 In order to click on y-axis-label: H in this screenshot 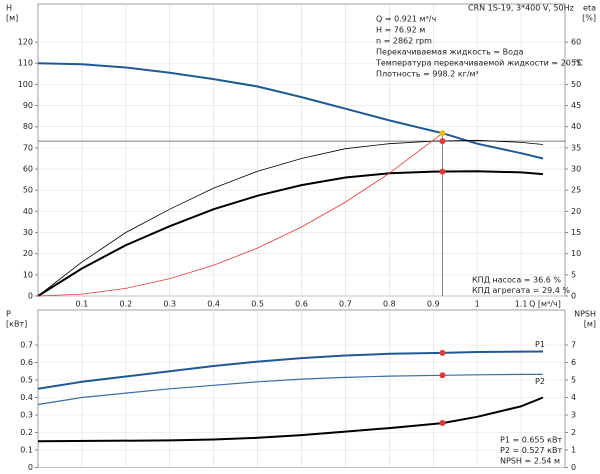, I will do `click(9, 8)`.